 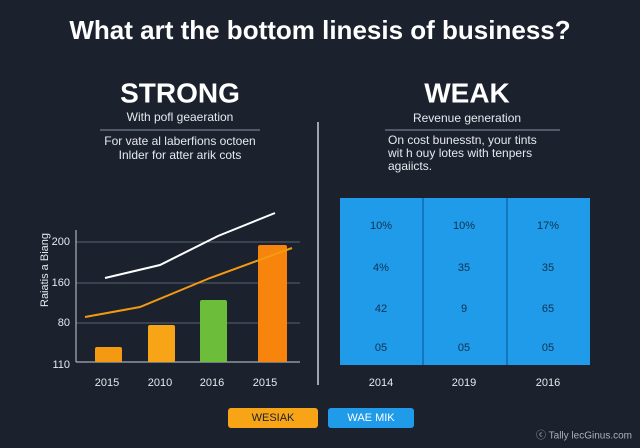 What do you see at coordinates (160, 383) in the screenshot?
I see `x-label: 2010` at bounding box center [160, 383].